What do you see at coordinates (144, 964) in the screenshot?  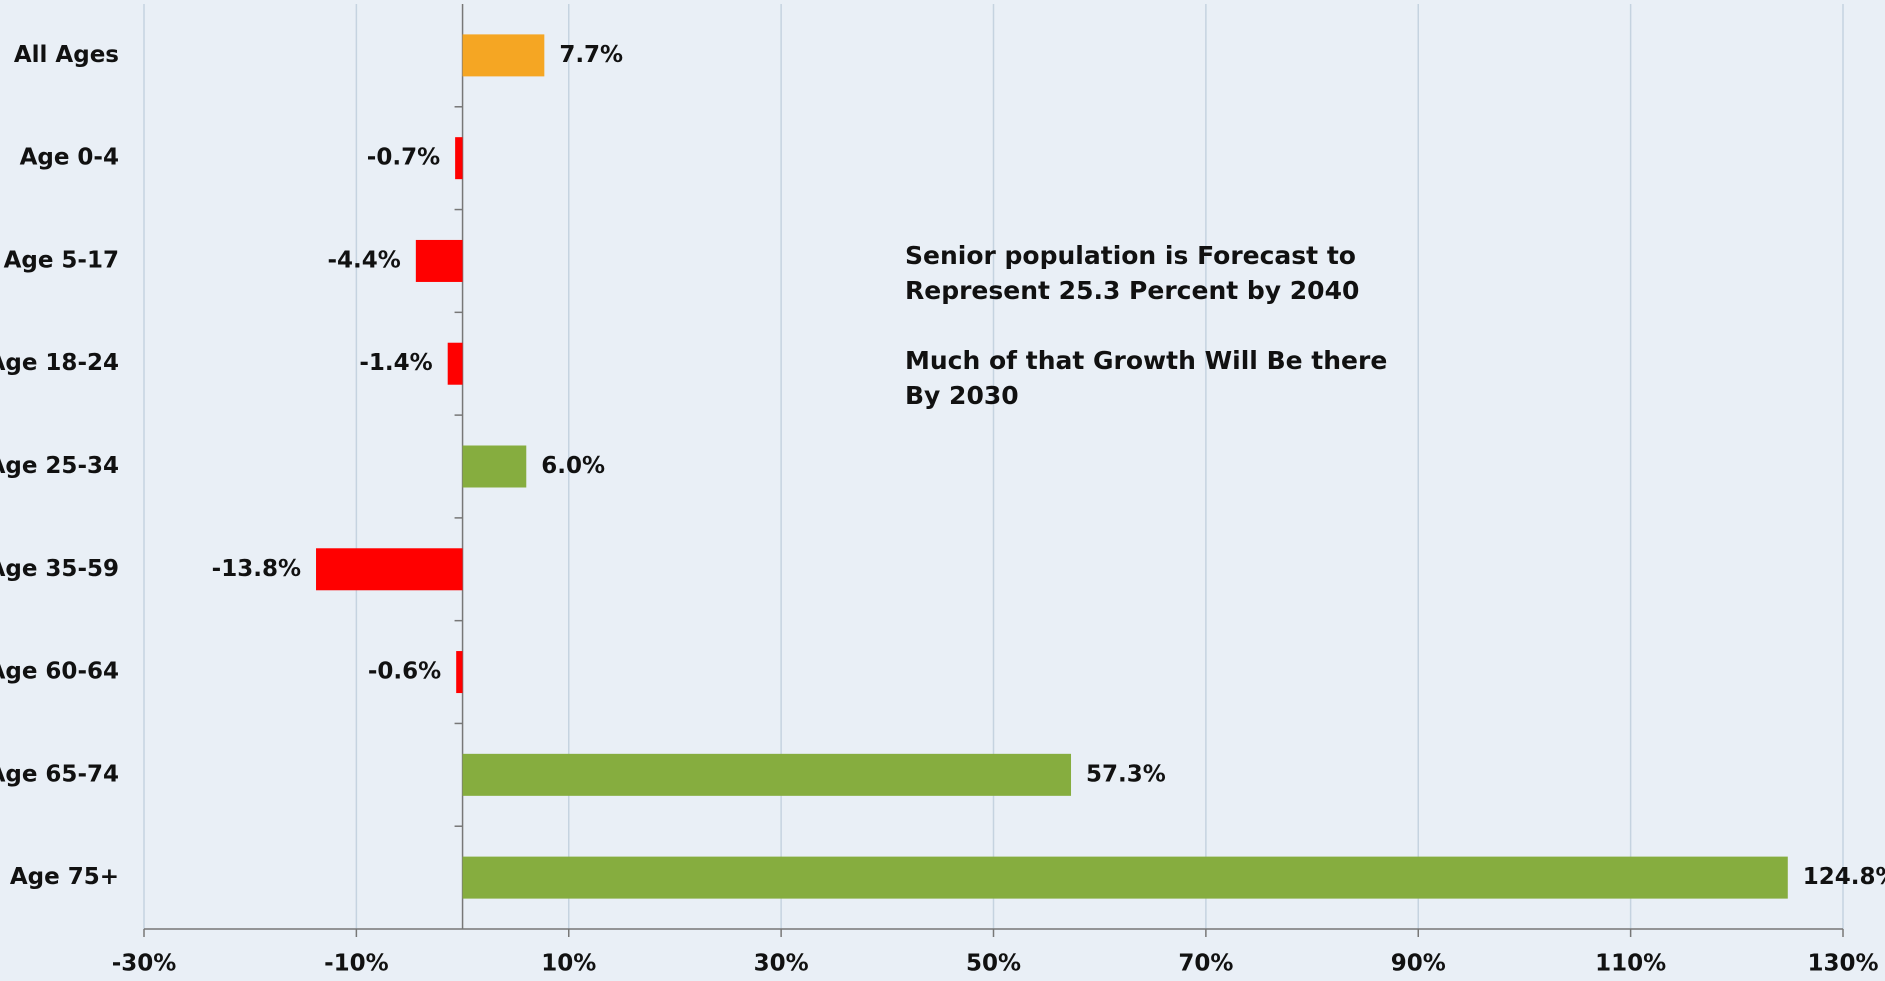 I see `x-tick-label: -30%` at bounding box center [144, 964].